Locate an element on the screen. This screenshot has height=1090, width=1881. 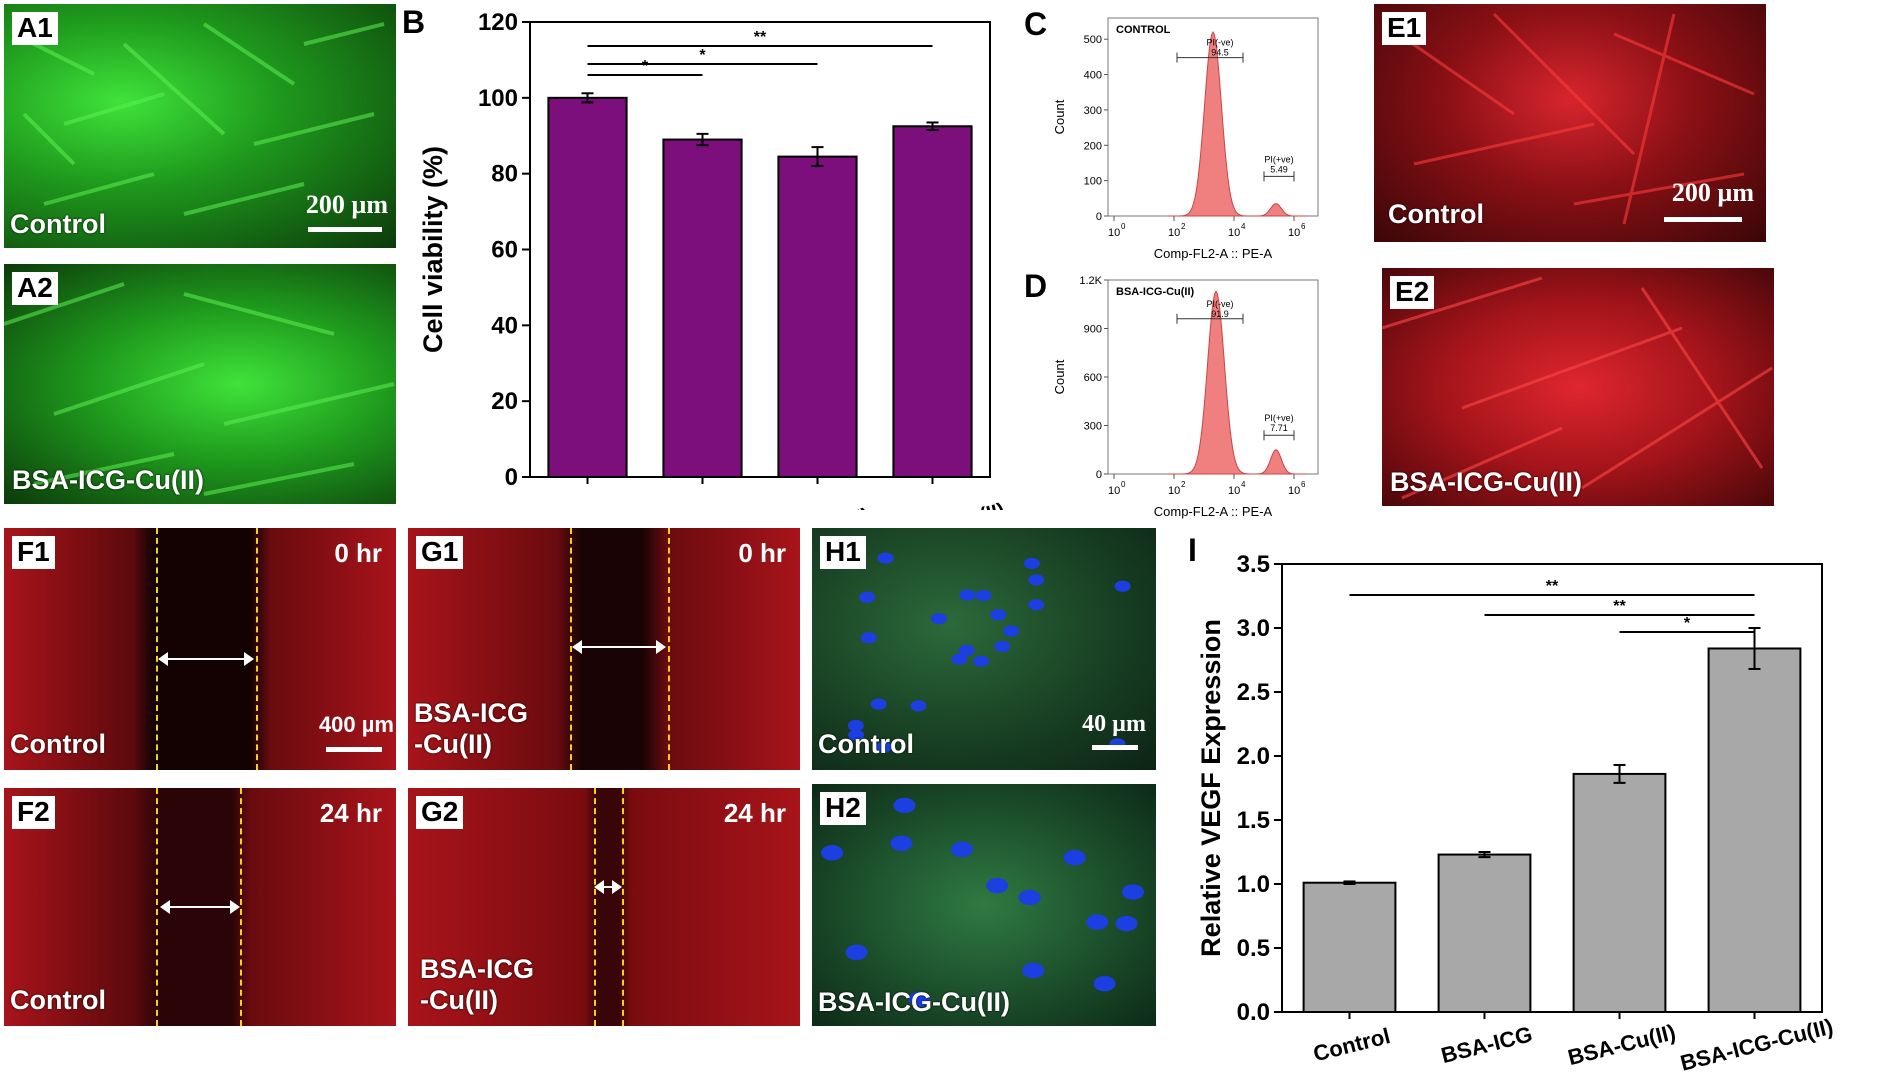
y-axis-label: Count is located at coordinates (1059, 376).